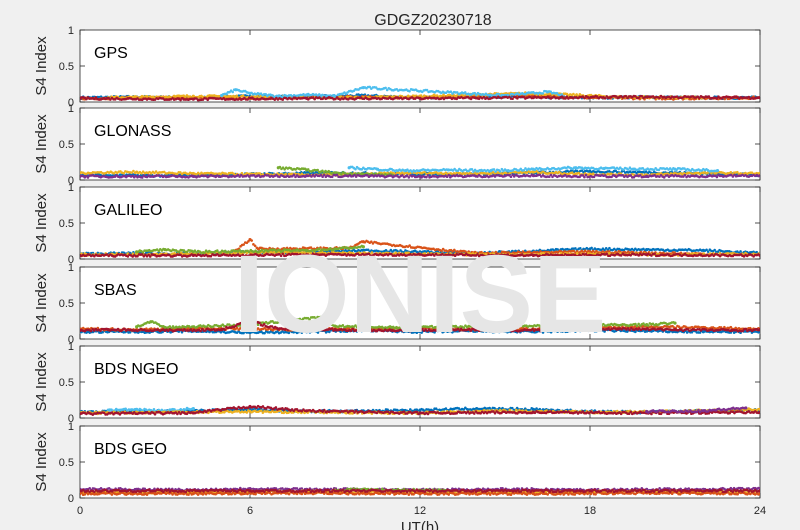 The image size is (800, 530). I want to click on y-tick-label: 0.5, so click(66, 145).